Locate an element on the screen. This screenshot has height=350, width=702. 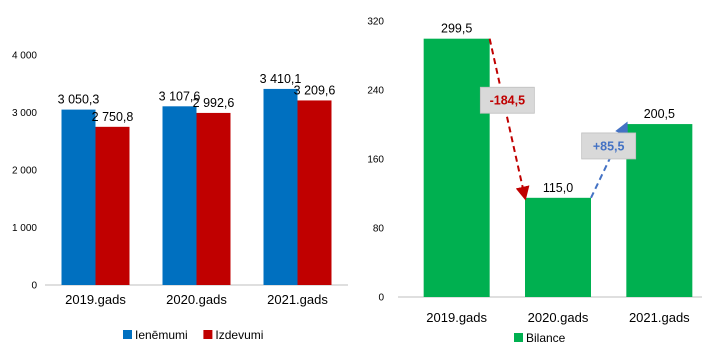
left-x-category-label: 2019.gads is located at coordinates (95, 299).